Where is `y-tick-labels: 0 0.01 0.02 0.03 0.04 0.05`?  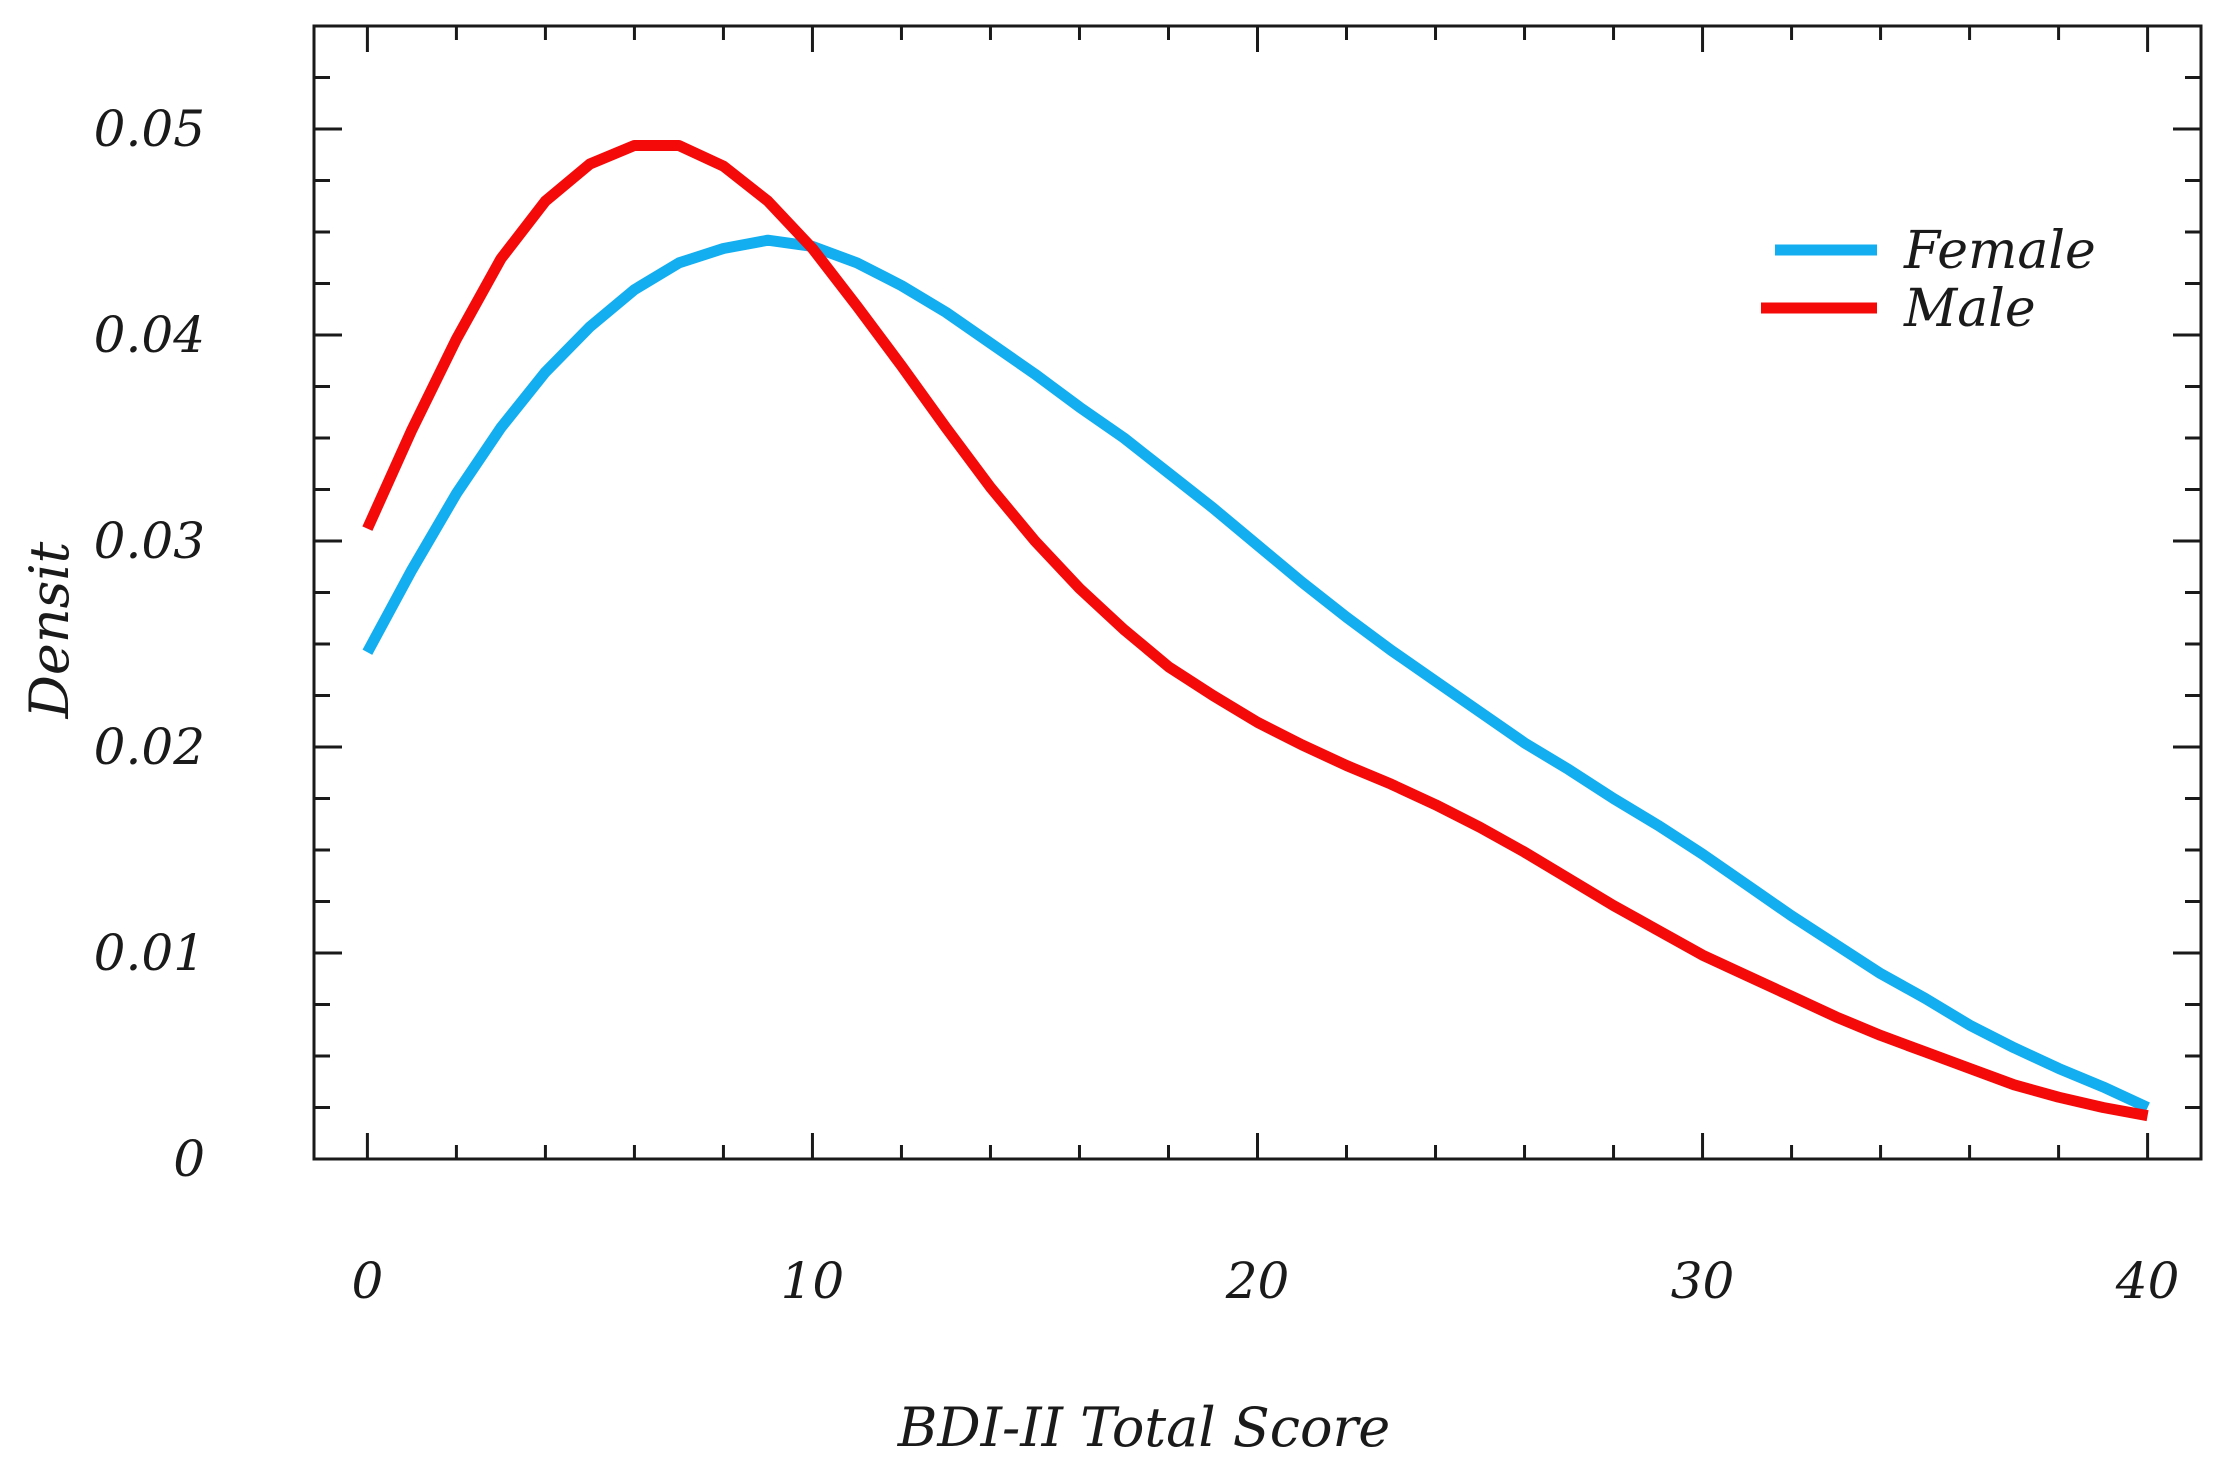
y-tick-labels: 0 0.01 0.02 0.03 0.04 0.05 is located at coordinates (149, 644).